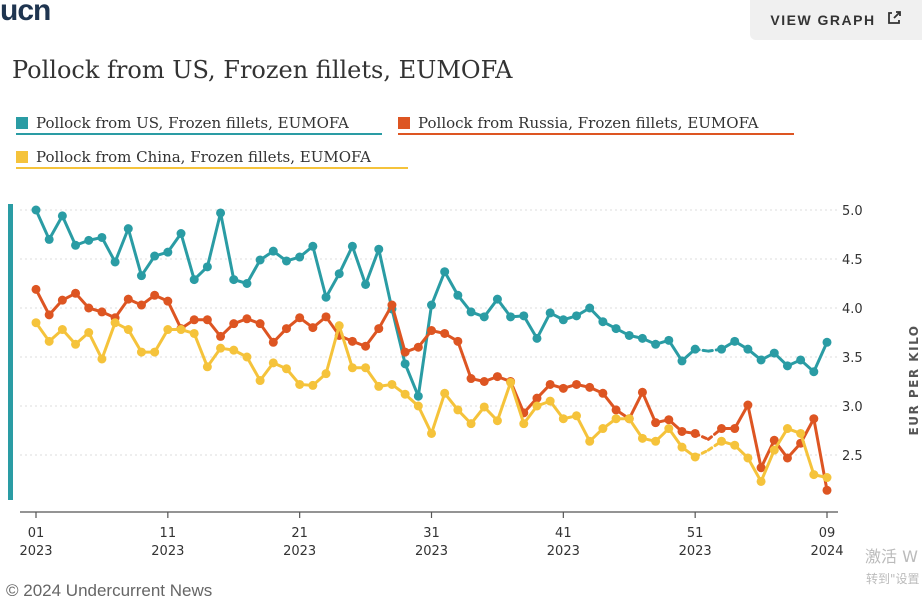 This screenshot has width=922, height=604. Describe the element at coordinates (22, 123) in the screenshot. I see `legend-swatch-us` at that location.